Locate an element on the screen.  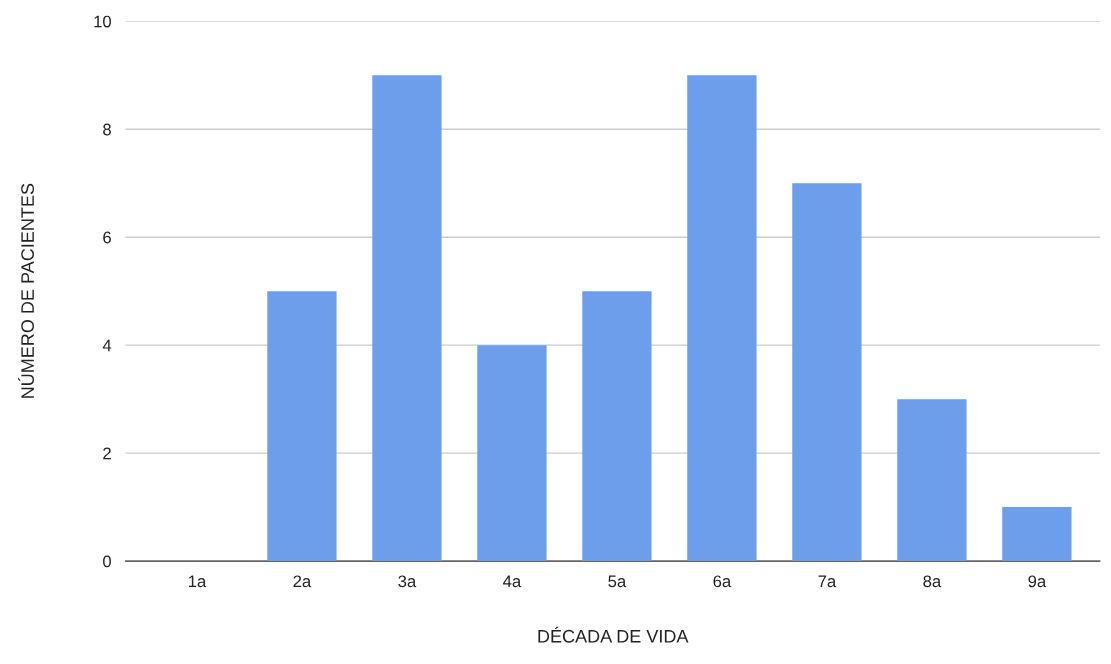
x-tick-label: 9a is located at coordinates (1037, 581).